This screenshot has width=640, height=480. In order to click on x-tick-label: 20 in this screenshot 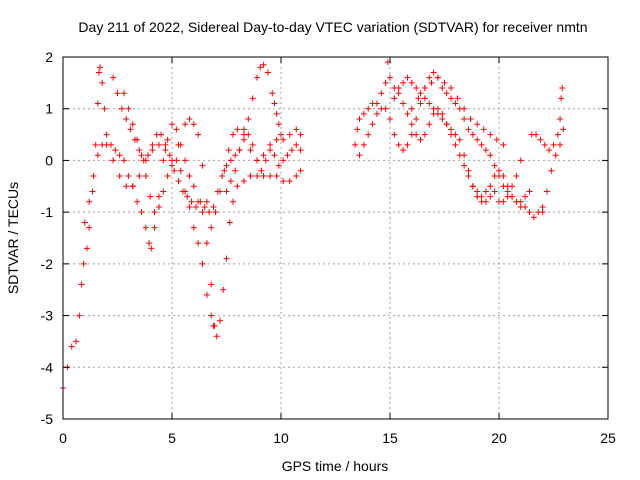, I will do `click(499, 438)`.